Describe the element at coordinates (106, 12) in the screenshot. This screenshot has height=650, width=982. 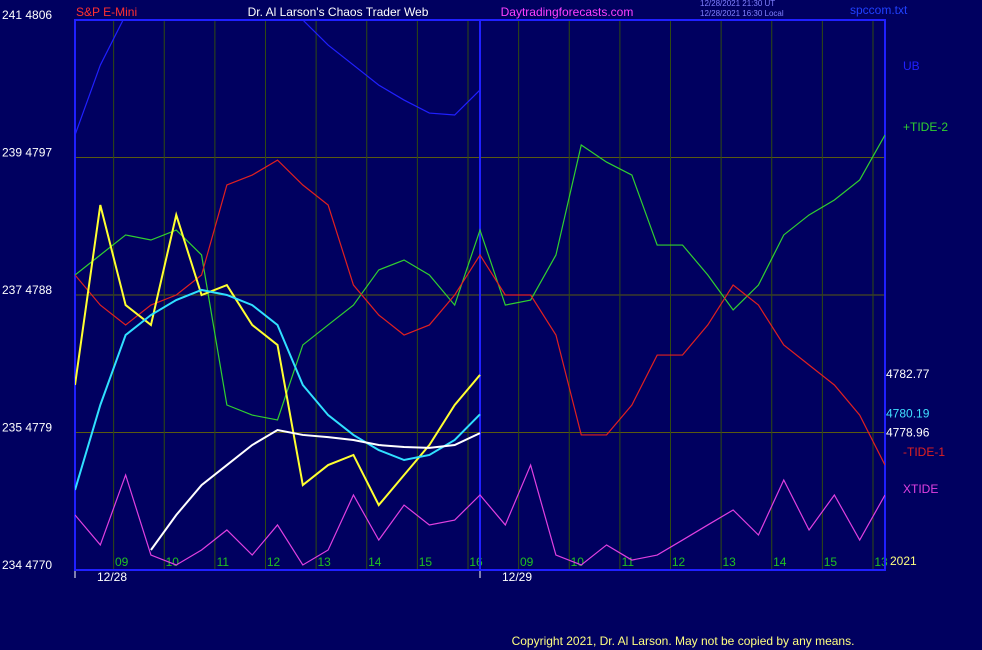
I see `instrument: S&P E-Mini` at that location.